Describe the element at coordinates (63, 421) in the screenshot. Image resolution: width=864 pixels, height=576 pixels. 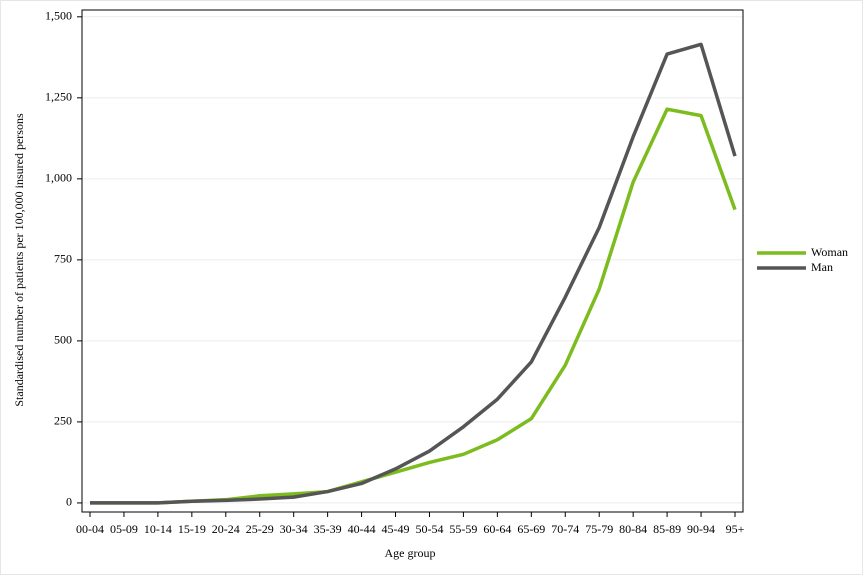
I see `y-tick-label: 250` at that location.